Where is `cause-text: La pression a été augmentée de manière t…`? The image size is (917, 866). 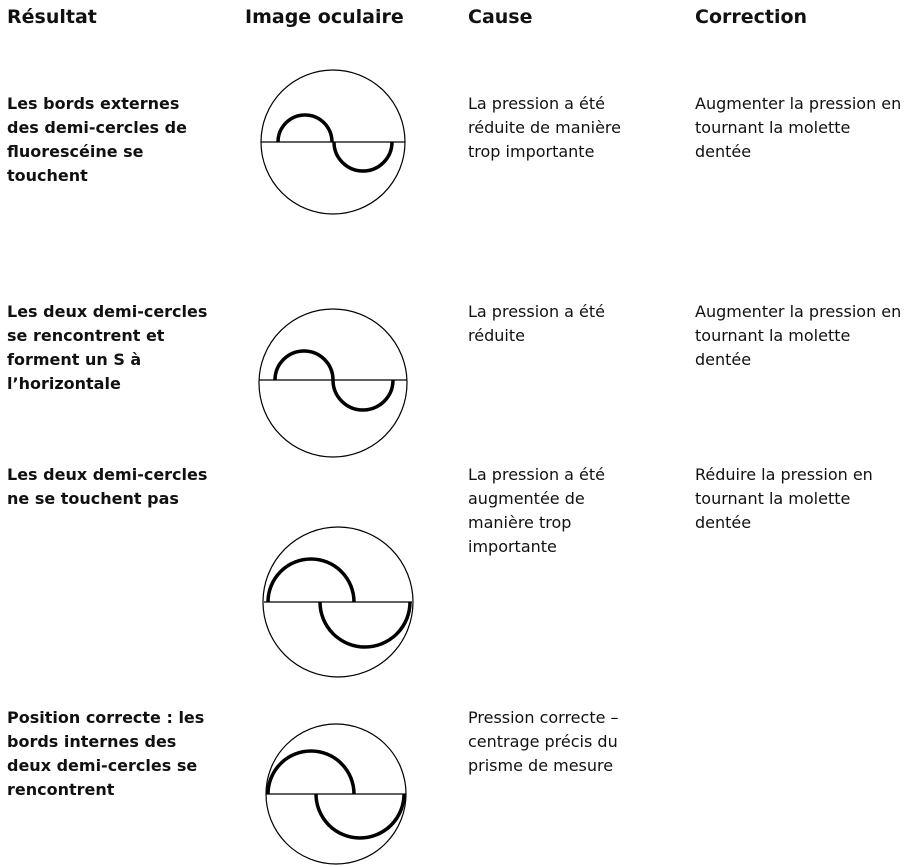
cause-text: La pression a été augmentée de manière t… is located at coordinates (537, 510).